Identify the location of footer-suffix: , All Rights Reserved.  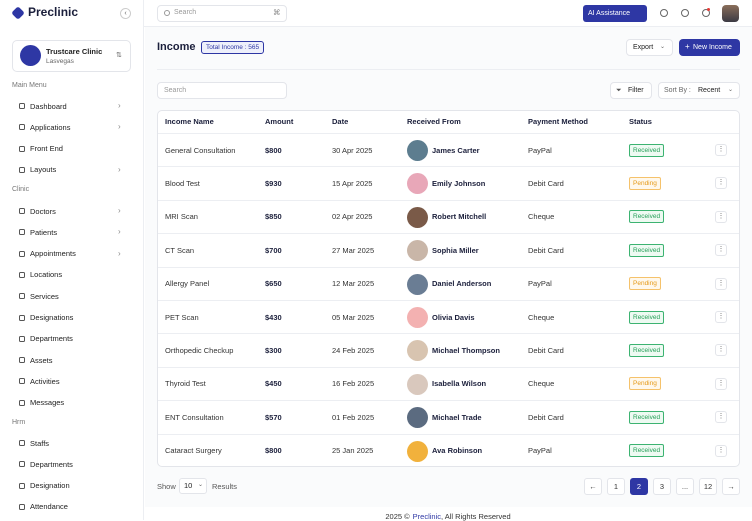
(476, 516).